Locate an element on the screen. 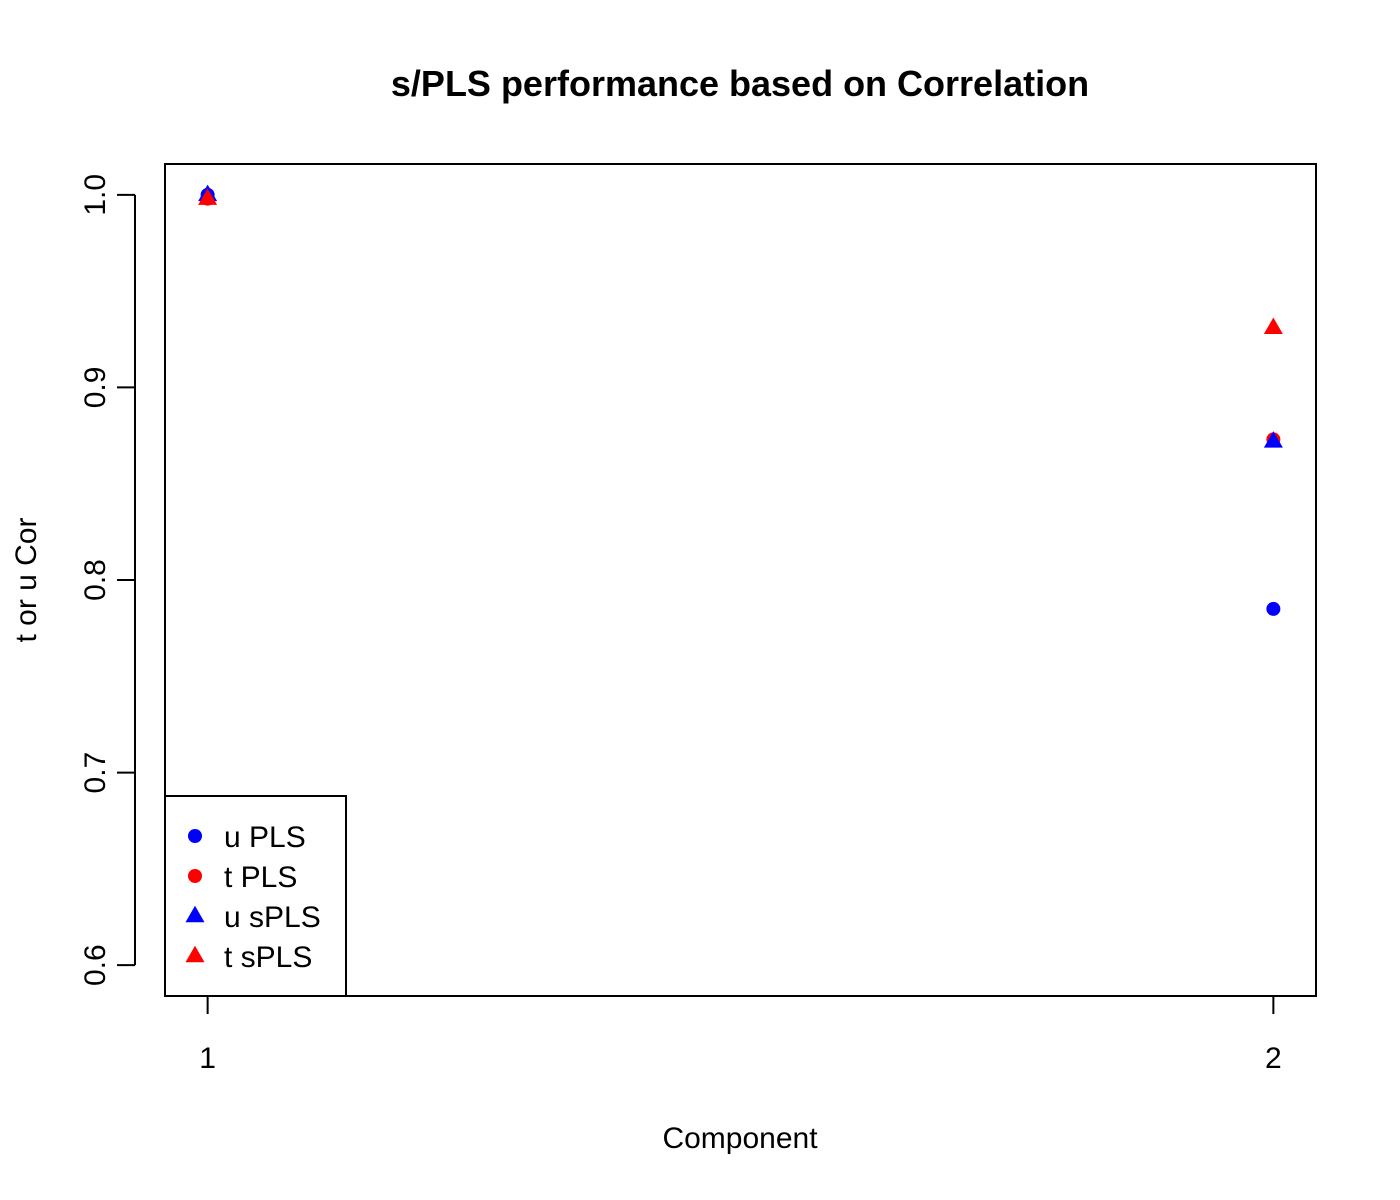 This screenshot has height=1200, width=1400. y-axis-label: t or u Cor is located at coordinates (26, 579).